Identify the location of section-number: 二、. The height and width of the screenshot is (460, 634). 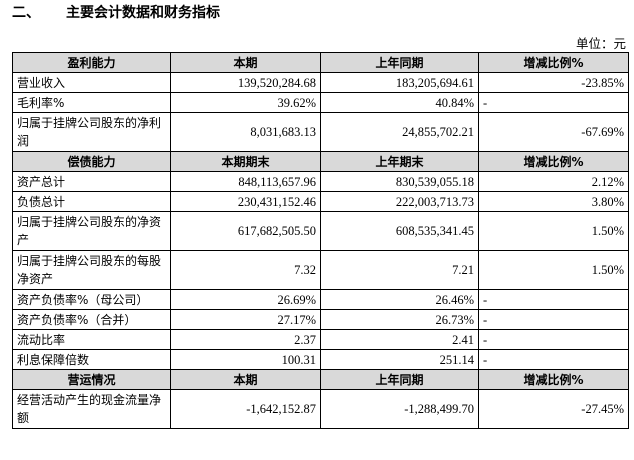
(26, 13).